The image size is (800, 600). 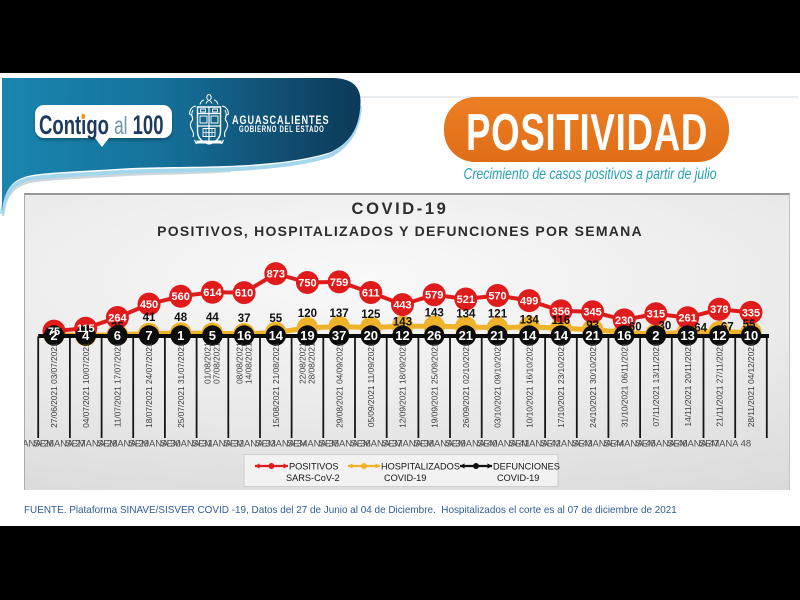 What do you see at coordinates (148, 335) in the screenshot?
I see `svg-text: 7` at bounding box center [148, 335].